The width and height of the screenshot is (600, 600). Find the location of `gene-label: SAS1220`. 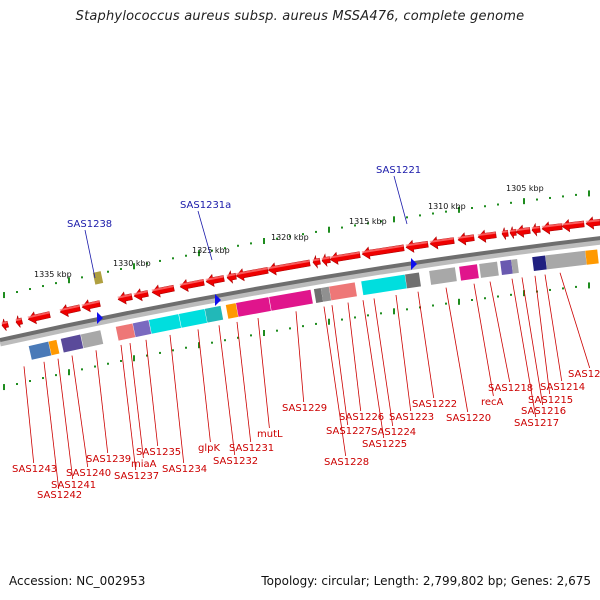

gene-label: SAS1220 is located at coordinates (468, 418).